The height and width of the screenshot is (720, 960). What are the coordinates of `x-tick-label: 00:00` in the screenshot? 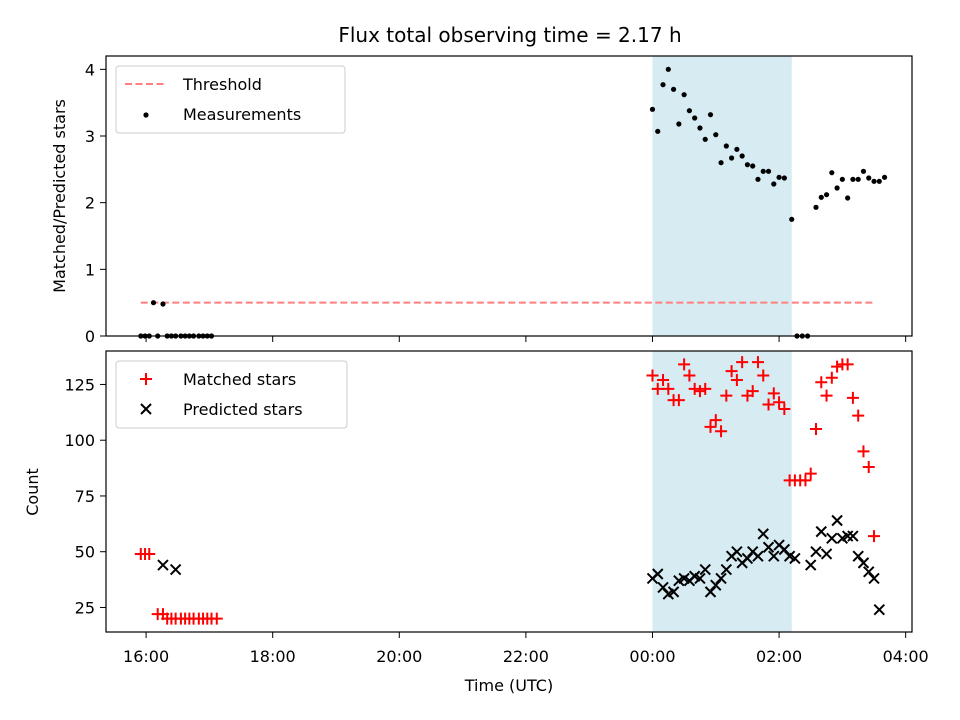 It's located at (652, 656).